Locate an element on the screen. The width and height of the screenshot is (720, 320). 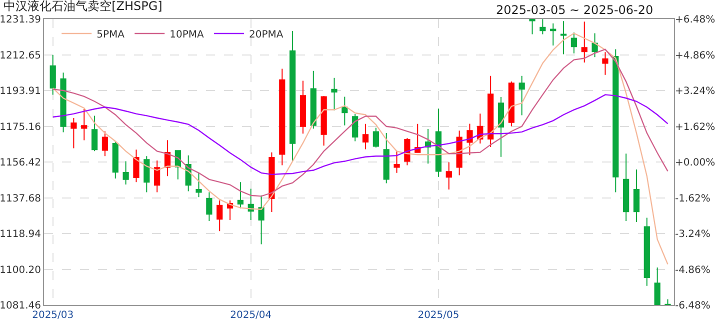
chart-title: 中汉液化石油气卖空[ZHSPG] is located at coordinates (83, 6).